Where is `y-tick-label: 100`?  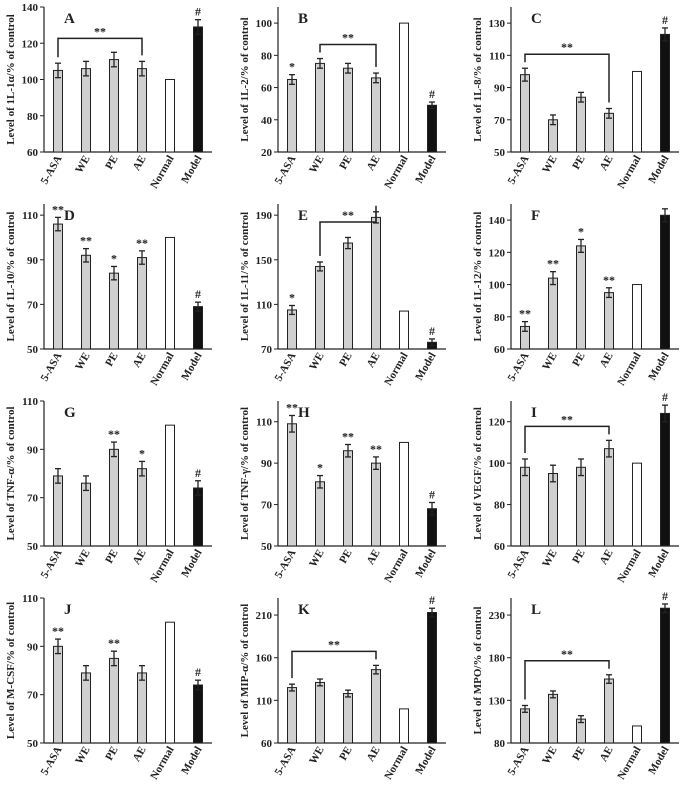 y-tick-label: 100 is located at coordinates (264, 24).